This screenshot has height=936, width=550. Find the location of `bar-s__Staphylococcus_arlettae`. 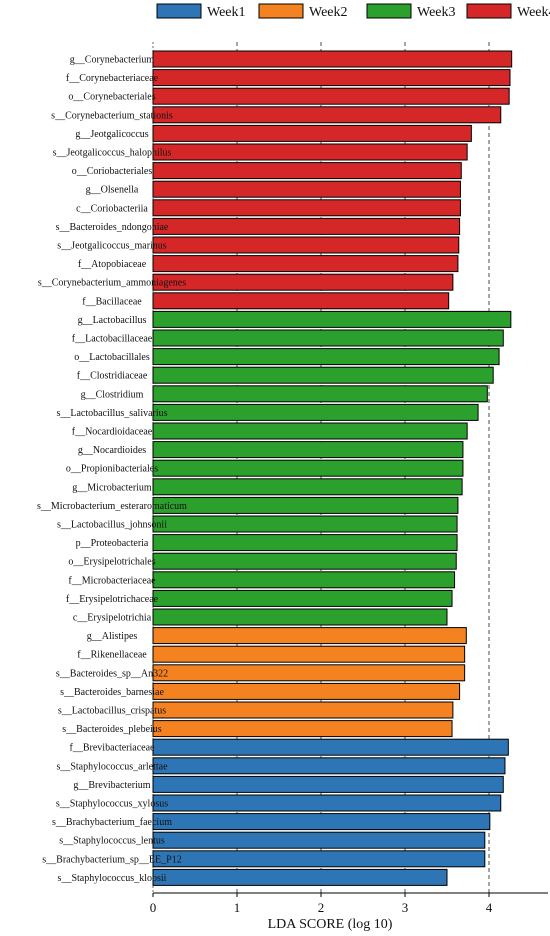

bar-s__Staphylococcus_arlettae is located at coordinates (329, 766).